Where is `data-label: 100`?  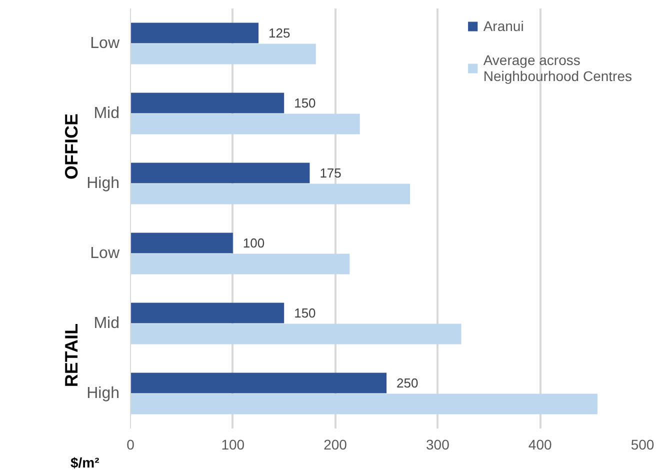
data-label: 100 is located at coordinates (253, 243).